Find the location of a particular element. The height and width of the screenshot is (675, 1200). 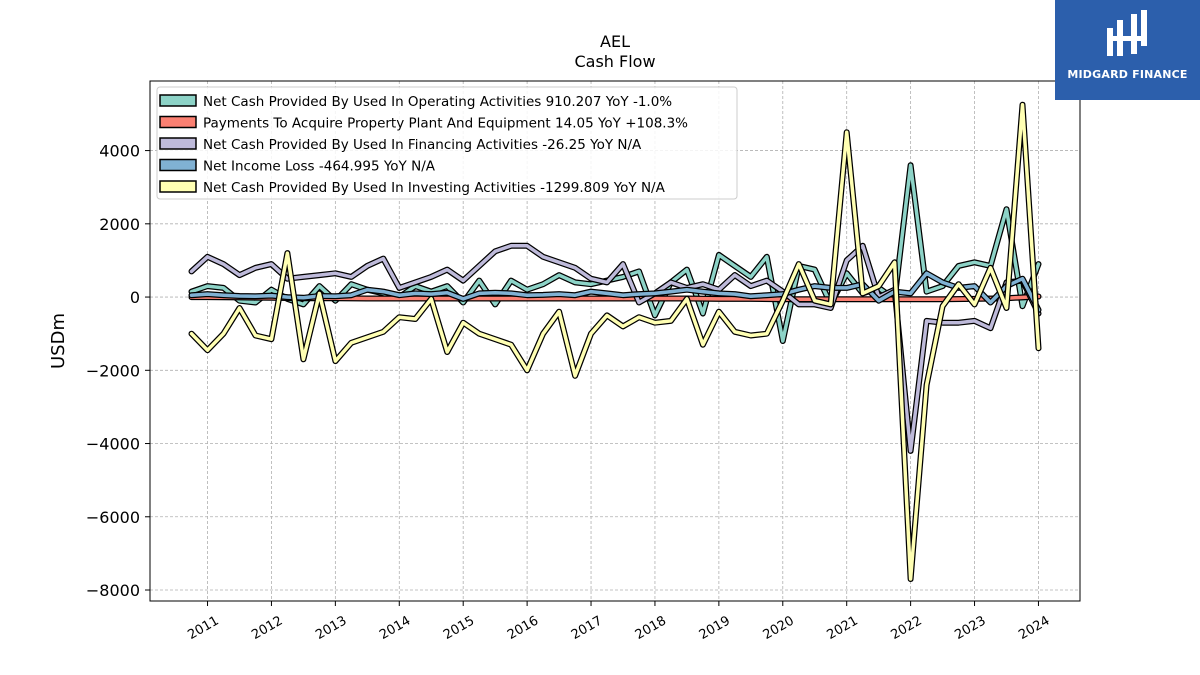

x-tick-label: 2016 is located at coordinates (523, 628).